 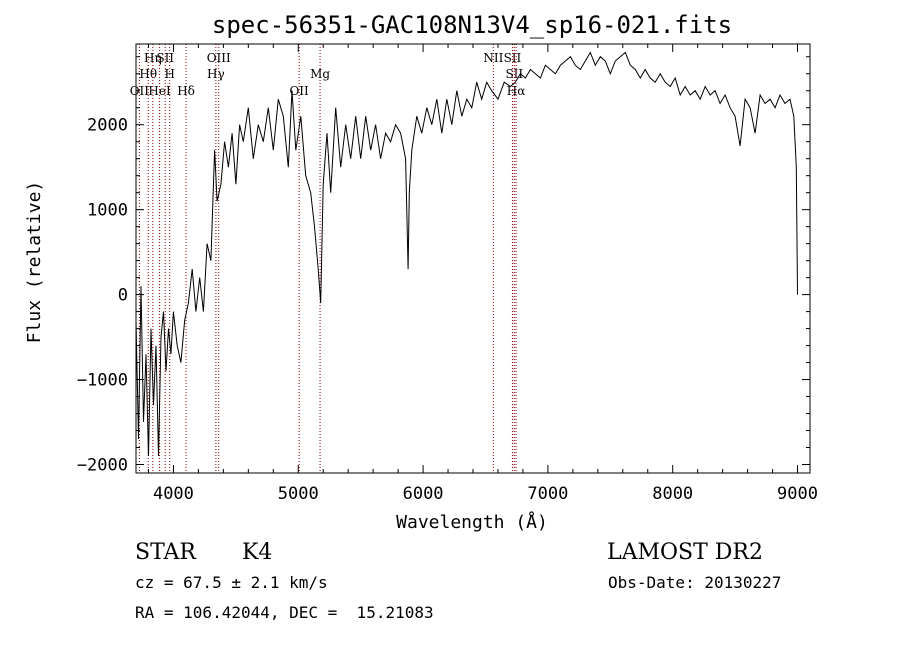 What do you see at coordinates (165, 552) in the screenshot?
I see `object-type: STAR` at bounding box center [165, 552].